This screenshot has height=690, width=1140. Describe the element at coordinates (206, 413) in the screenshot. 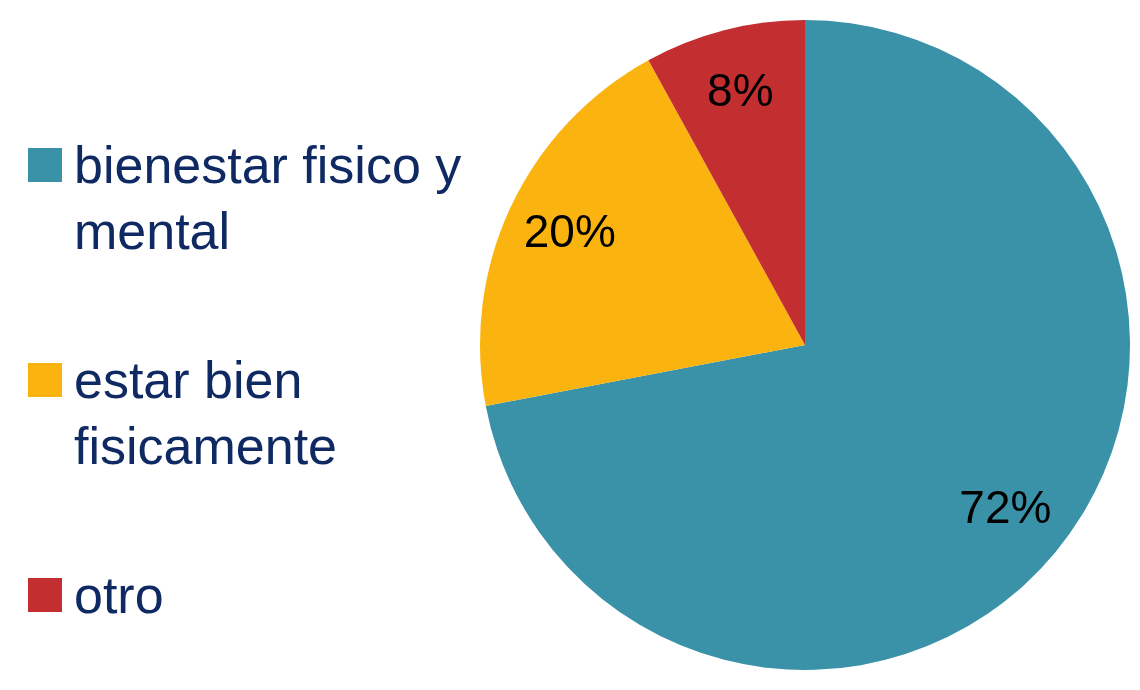

I see `legend-label: estar bien fisicamente` at that location.